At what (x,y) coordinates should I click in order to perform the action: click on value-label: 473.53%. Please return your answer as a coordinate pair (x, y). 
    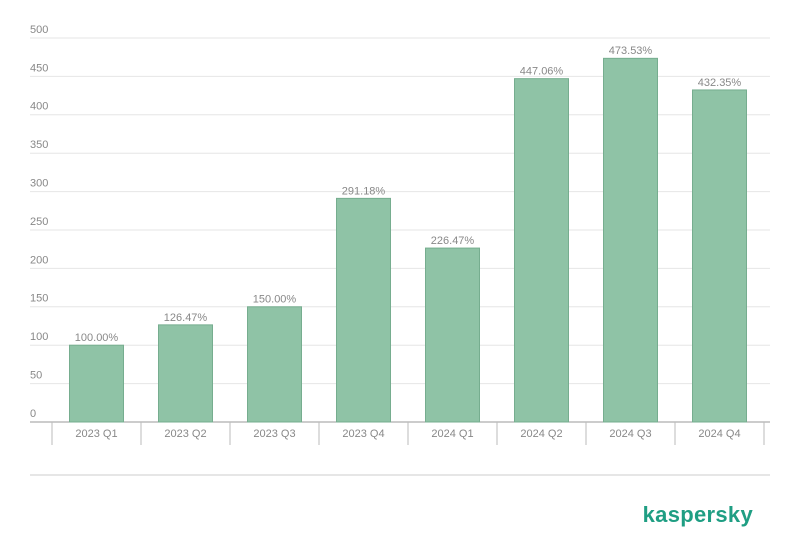
    Looking at the image, I should click on (631, 51).